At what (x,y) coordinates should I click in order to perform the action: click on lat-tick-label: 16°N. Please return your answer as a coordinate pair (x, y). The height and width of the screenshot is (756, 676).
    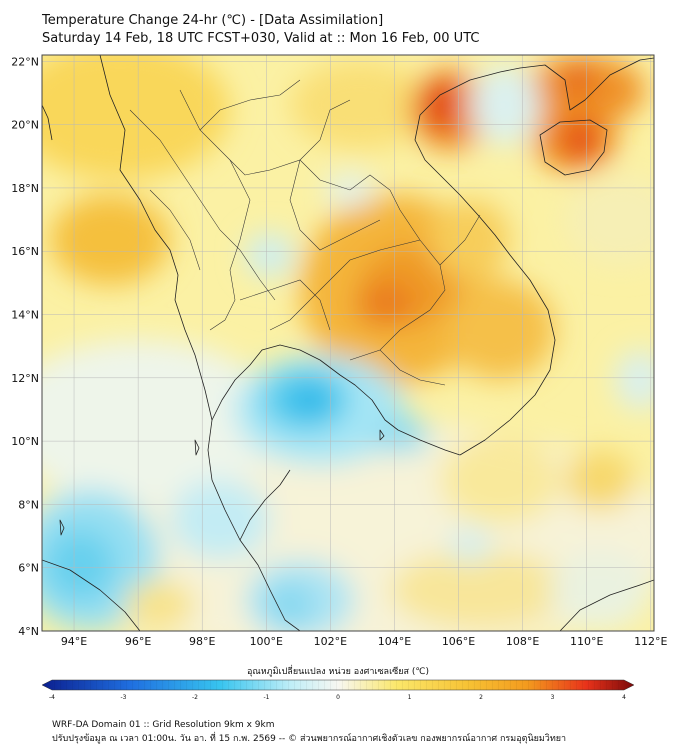
    Looking at the image, I should click on (25, 251).